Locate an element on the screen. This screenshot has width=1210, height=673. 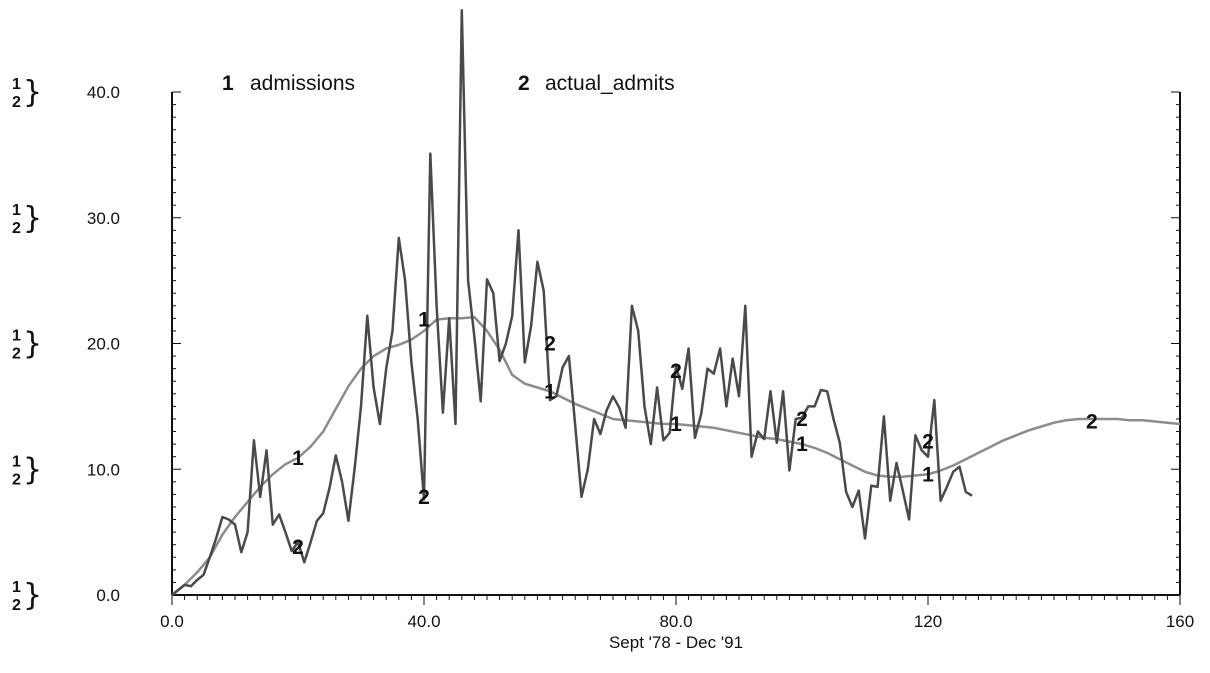
y-tick-label: 20.0 is located at coordinates (103, 344).